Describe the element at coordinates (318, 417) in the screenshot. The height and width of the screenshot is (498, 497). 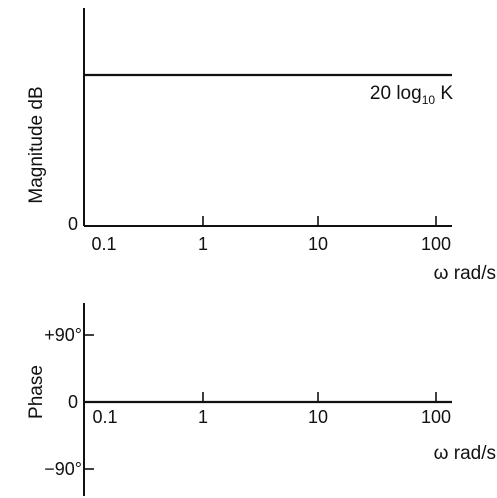
I see `phase-x-tick-label-10: 10` at that location.